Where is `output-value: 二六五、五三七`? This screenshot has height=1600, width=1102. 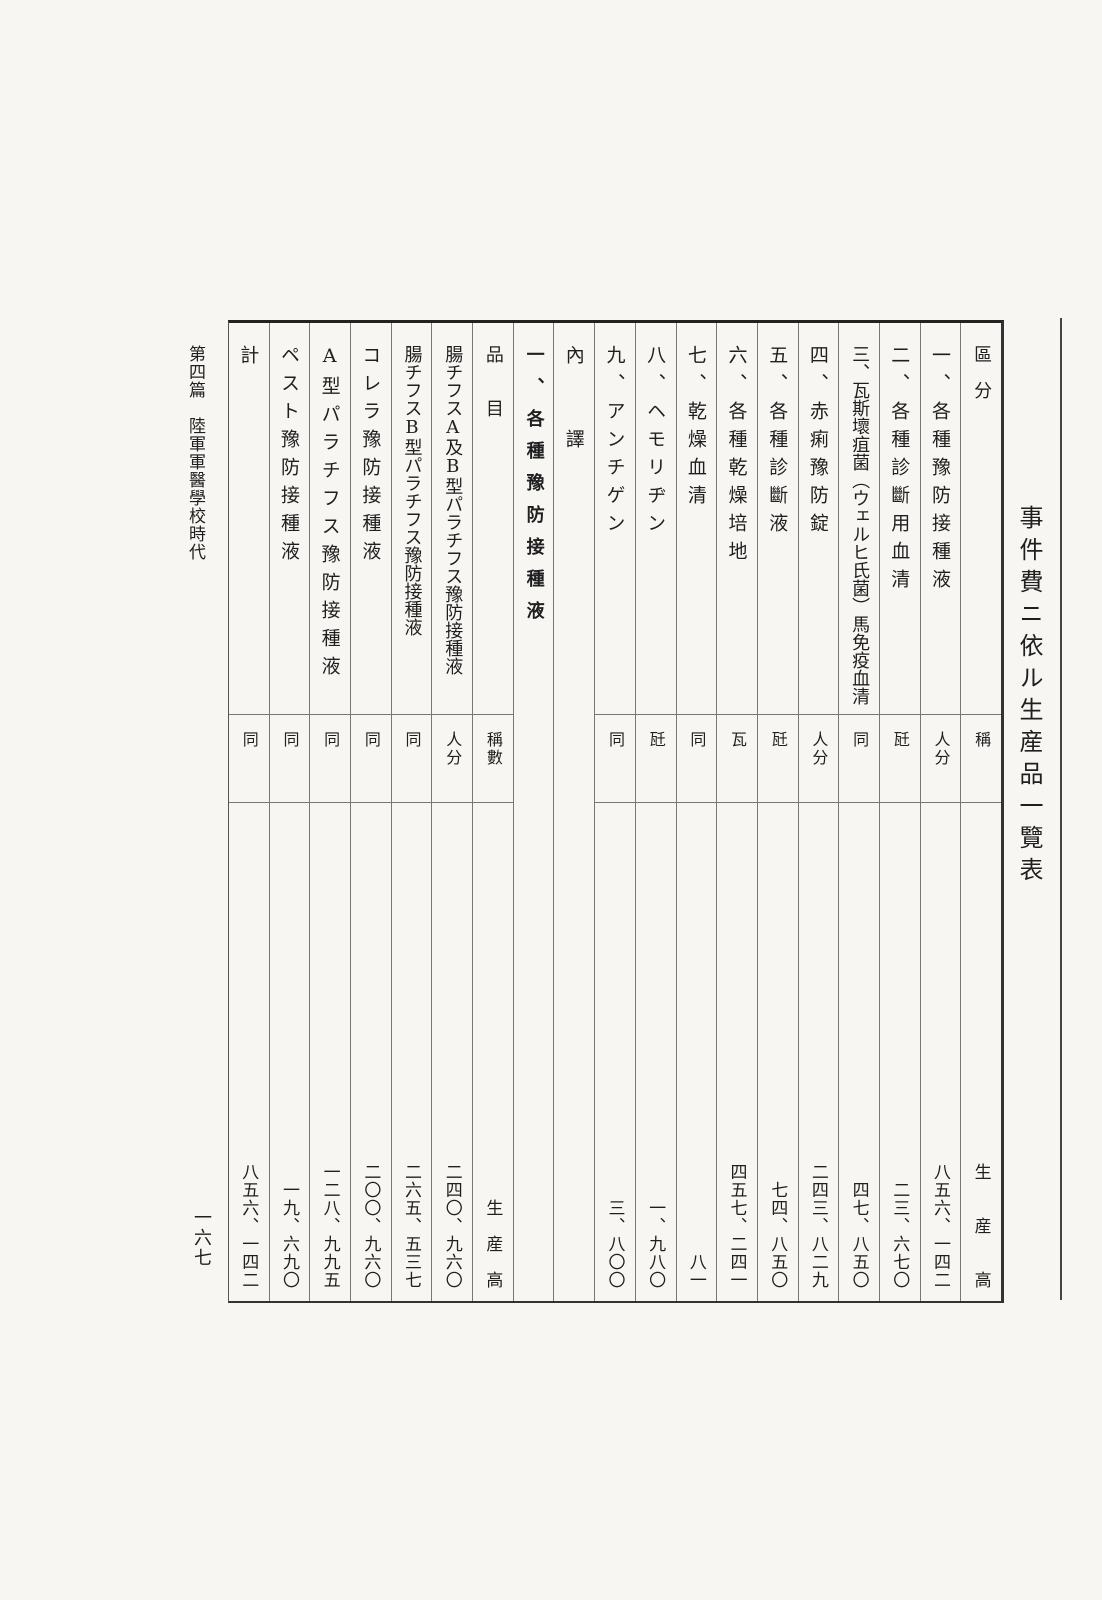 output-value: 二六五、五三七 is located at coordinates (411, 1226).